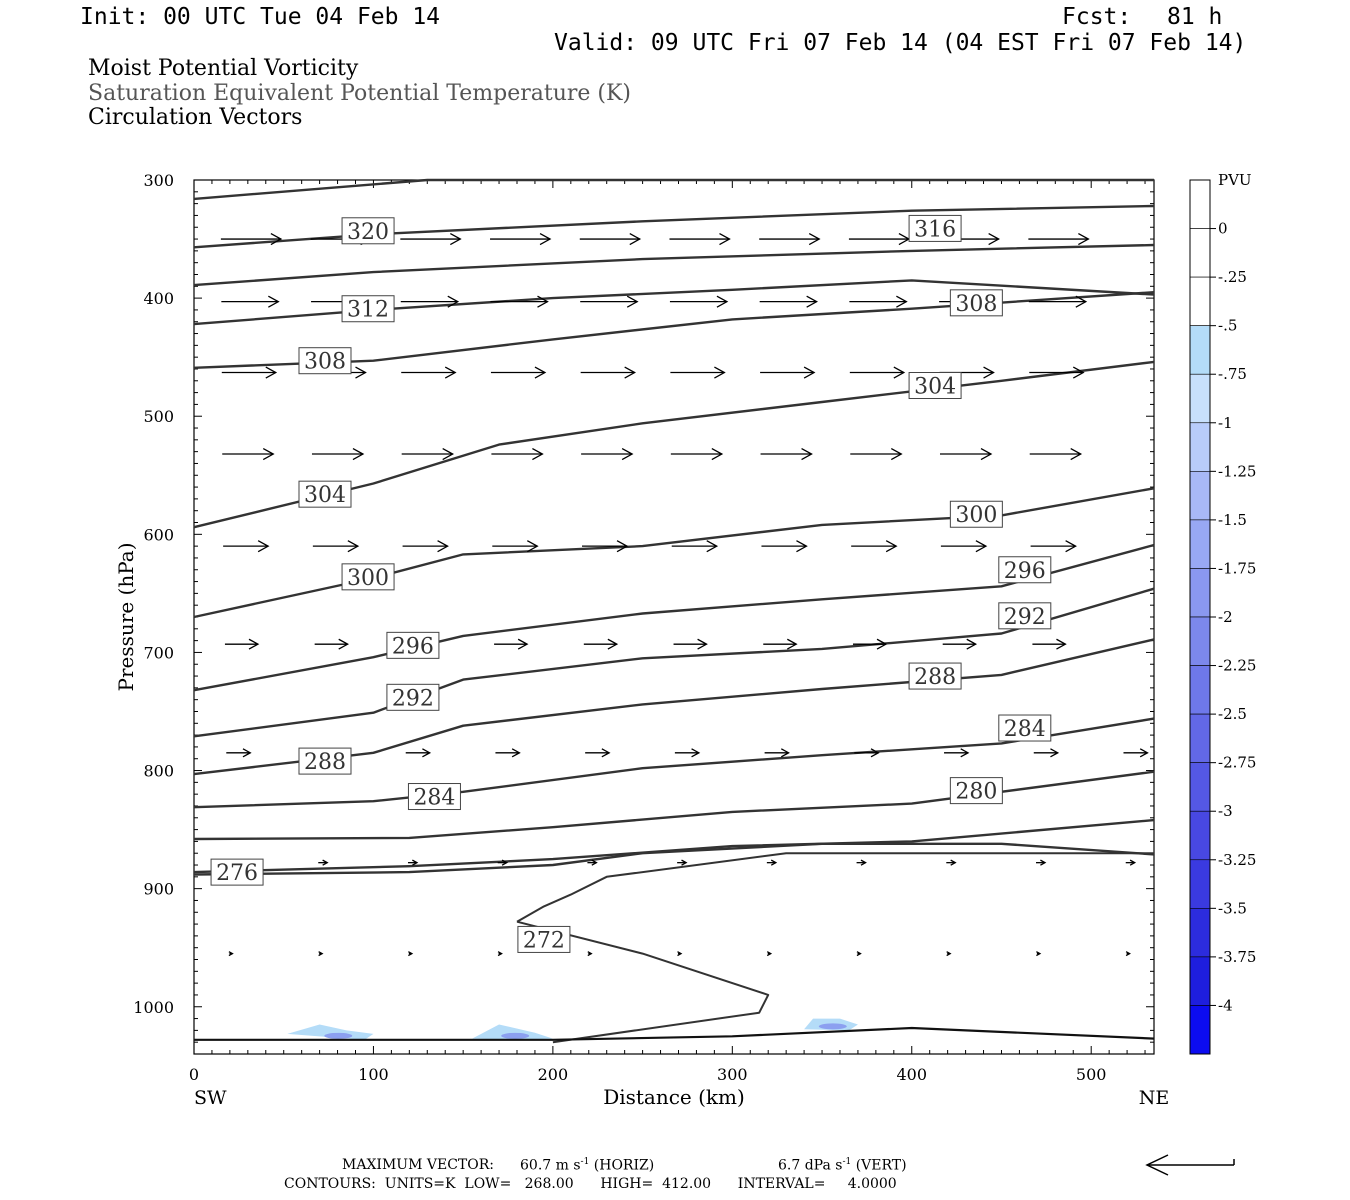  Describe the element at coordinates (732, 1074) in the screenshot. I see `x-tick-label: 300` at that location.